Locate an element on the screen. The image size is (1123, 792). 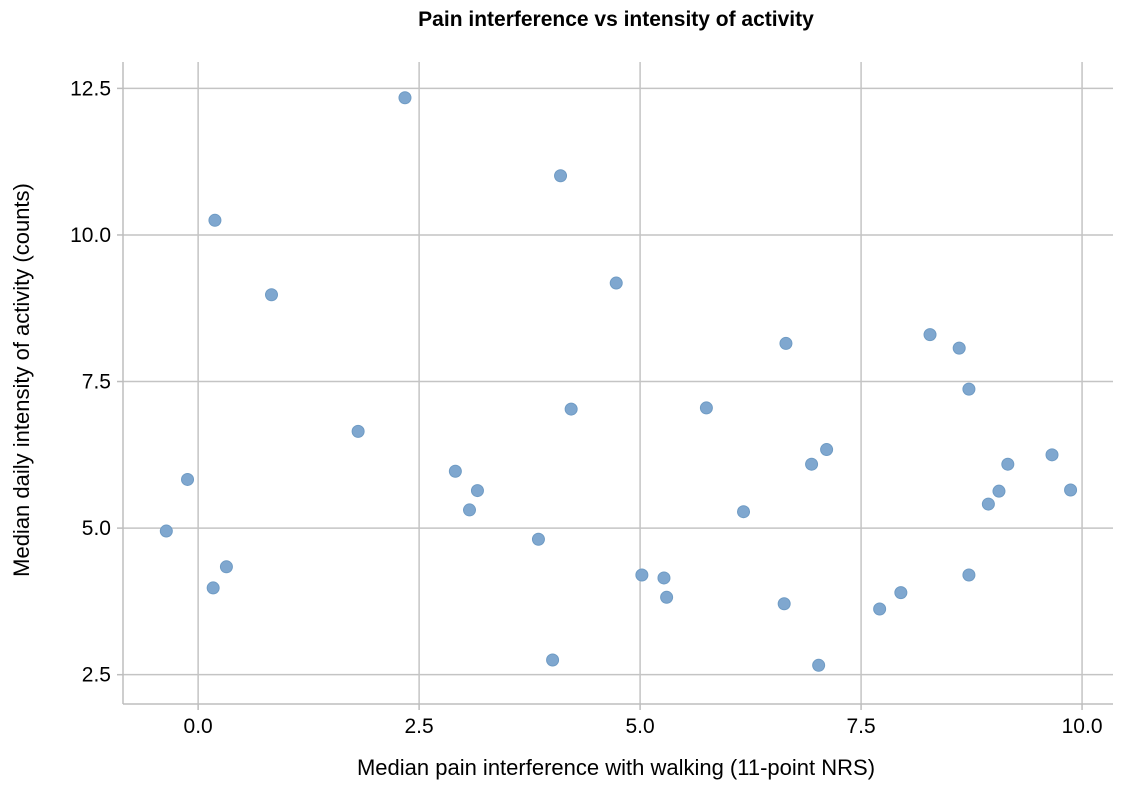
x-tick-label: 7.5 is located at coordinates (860, 726).